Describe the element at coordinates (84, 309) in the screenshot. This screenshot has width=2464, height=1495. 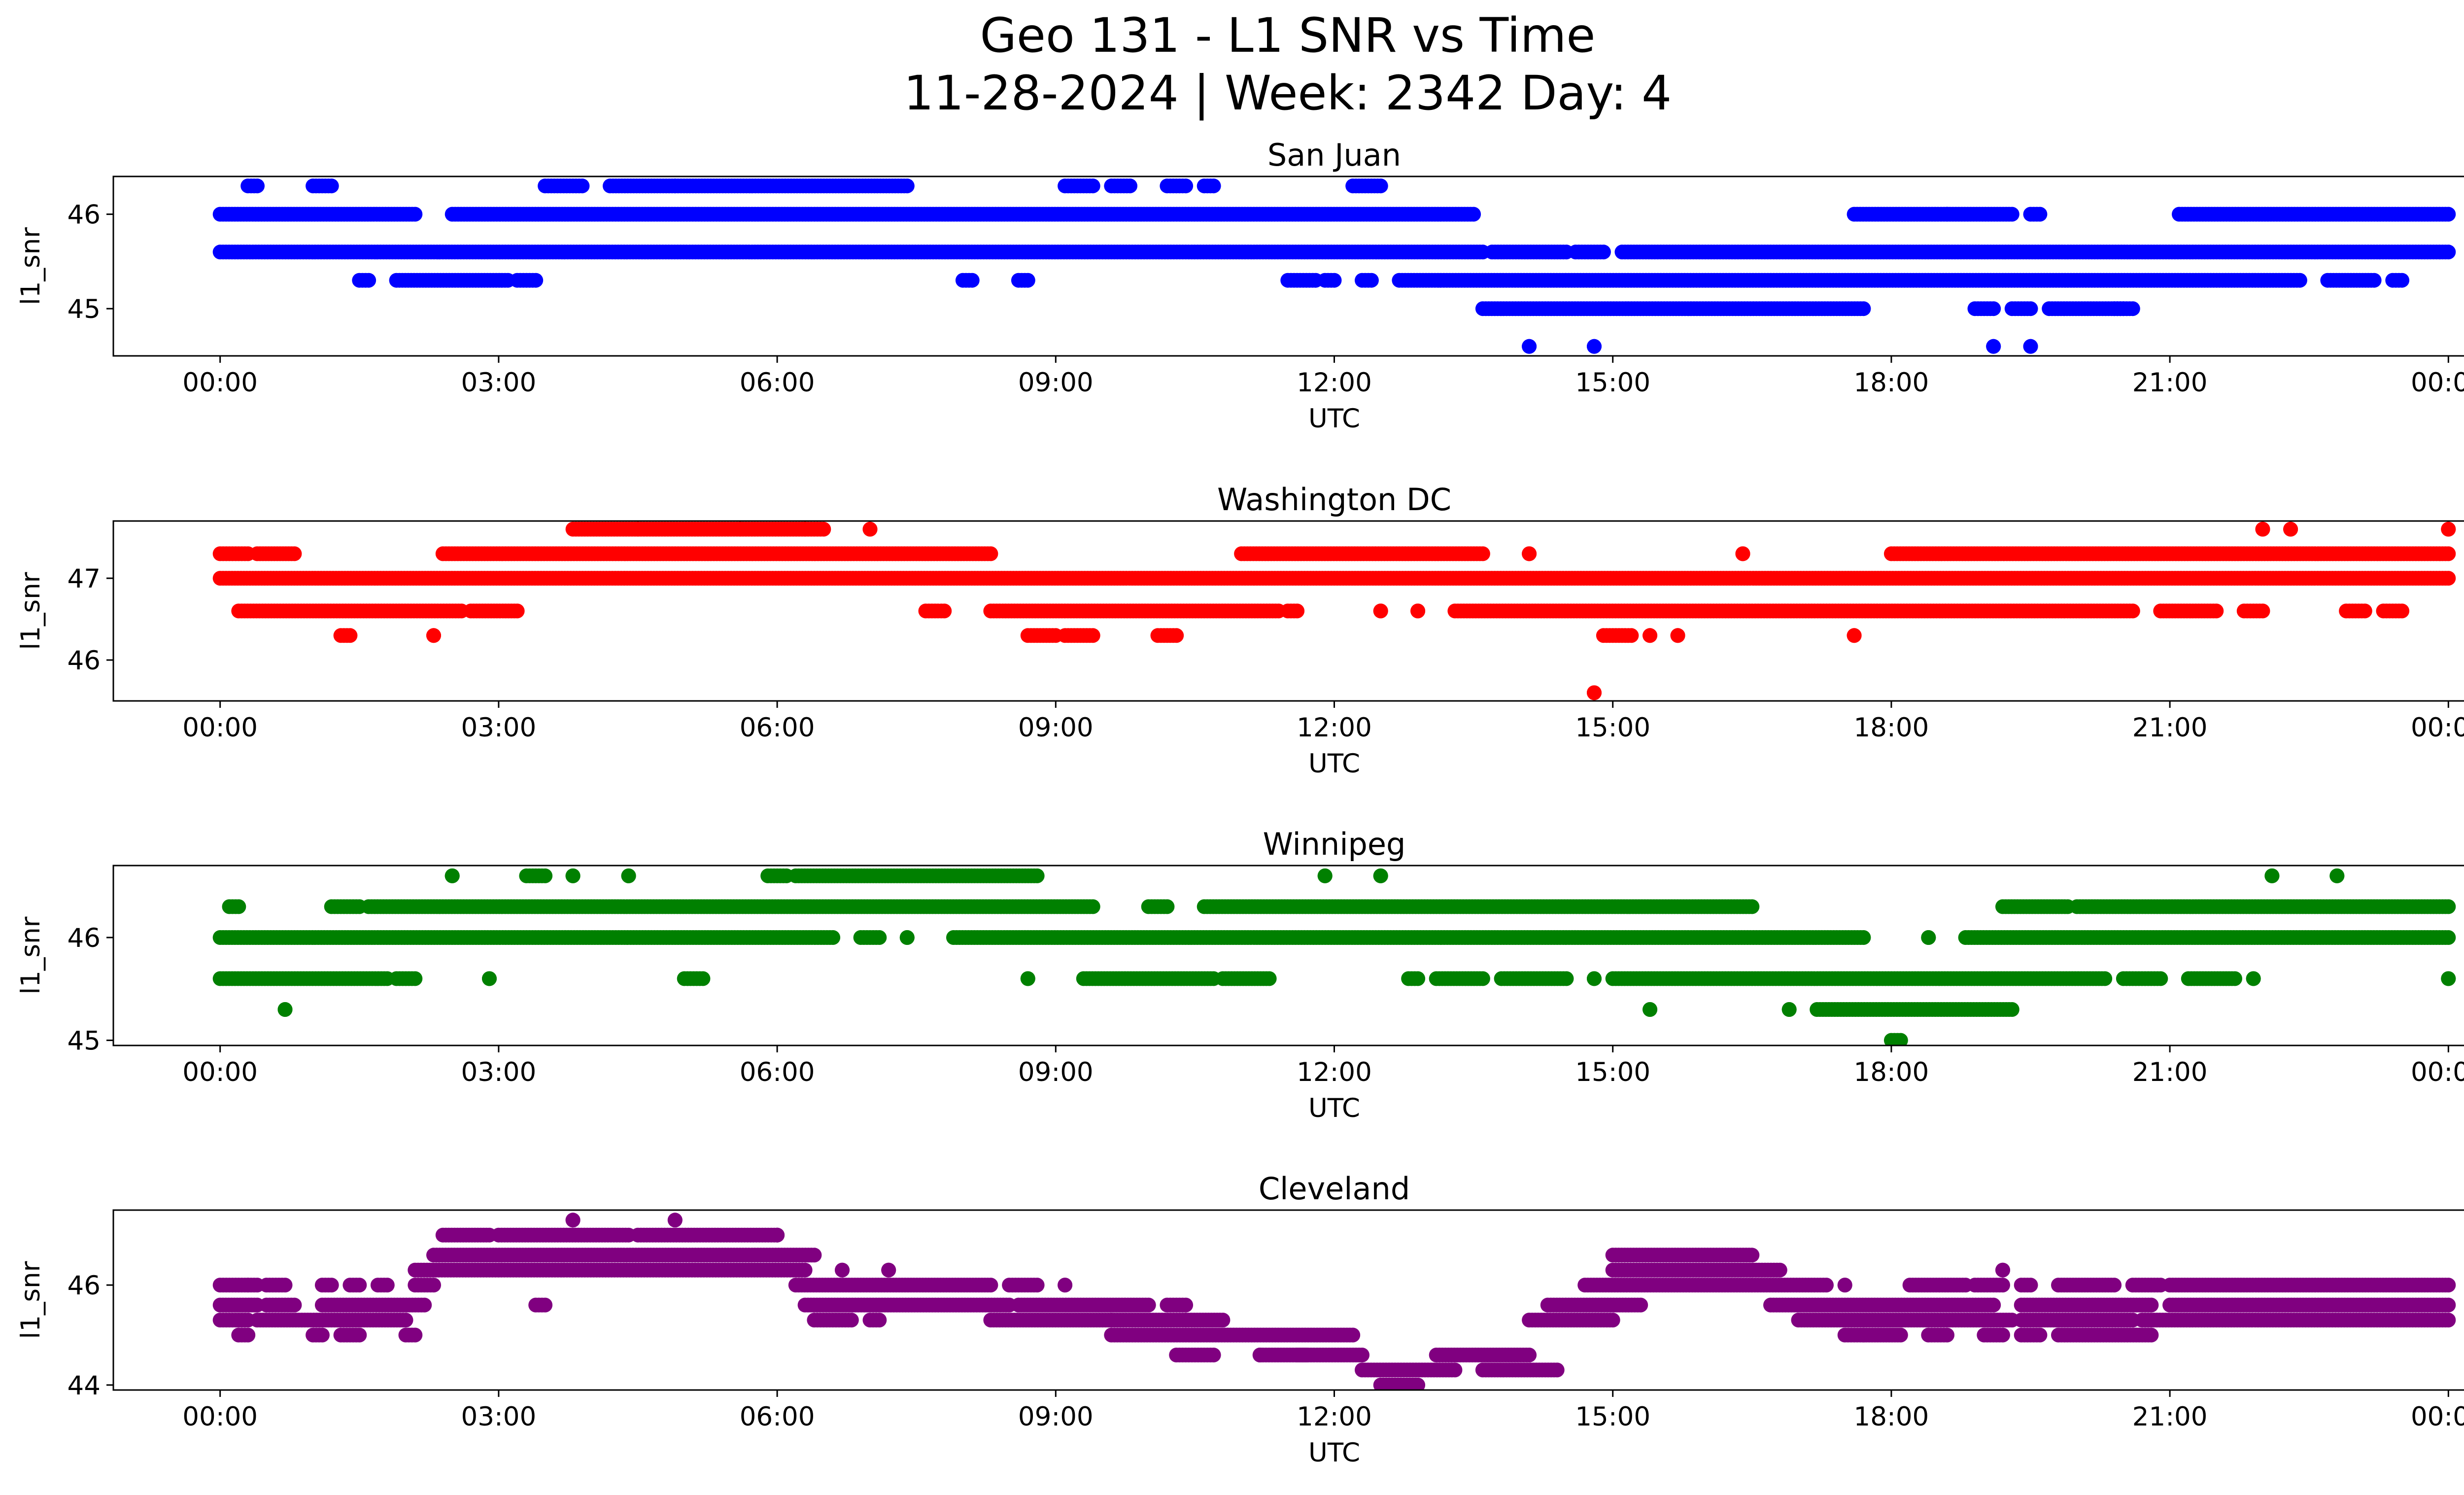
I see `y-tick-label: 45` at that location.